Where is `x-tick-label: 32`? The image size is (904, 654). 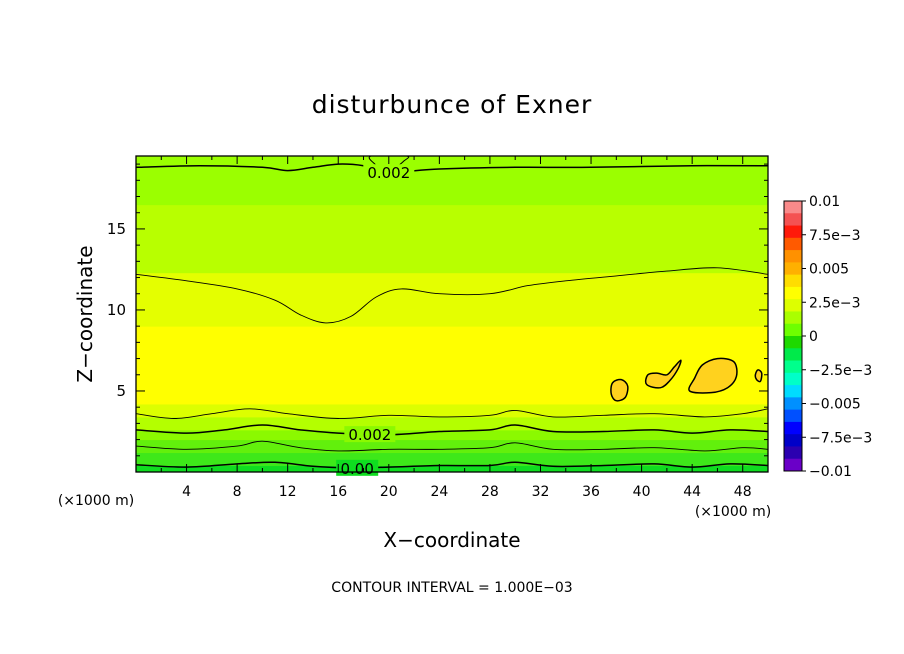 x-tick-label: 32 is located at coordinates (541, 492).